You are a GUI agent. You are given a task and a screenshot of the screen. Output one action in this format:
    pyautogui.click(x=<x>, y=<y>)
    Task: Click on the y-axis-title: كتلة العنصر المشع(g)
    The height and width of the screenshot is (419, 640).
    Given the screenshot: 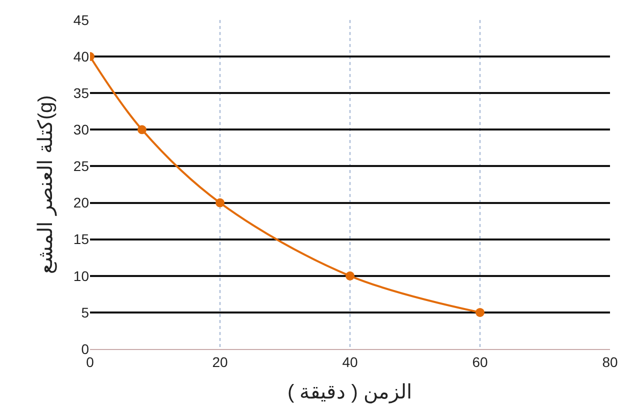 What is the action you would take?
    pyautogui.click(x=45, y=184)
    